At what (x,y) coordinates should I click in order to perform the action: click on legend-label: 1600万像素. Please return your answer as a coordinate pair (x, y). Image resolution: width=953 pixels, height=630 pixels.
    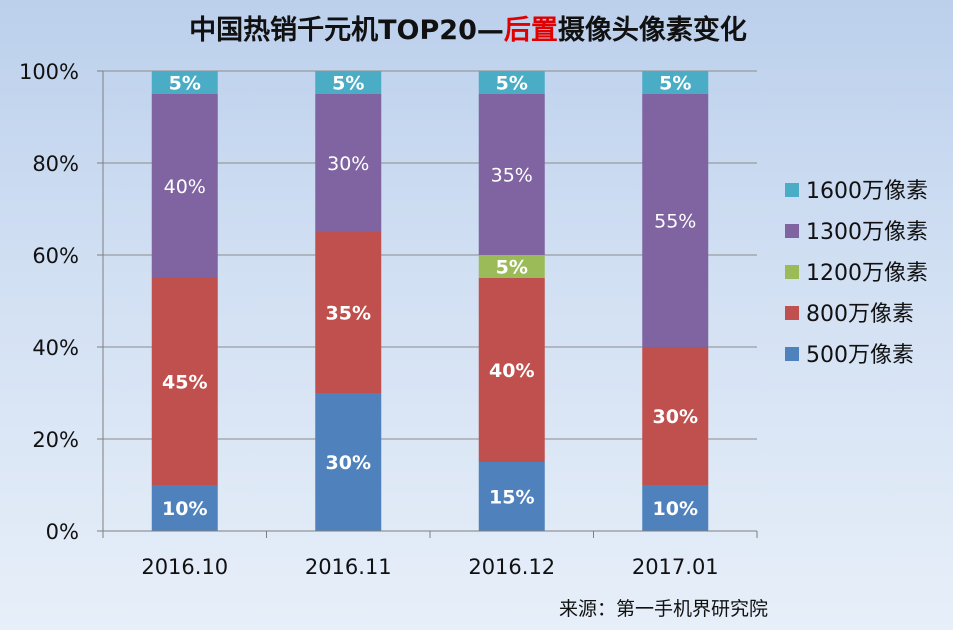
    Looking at the image, I should click on (867, 191).